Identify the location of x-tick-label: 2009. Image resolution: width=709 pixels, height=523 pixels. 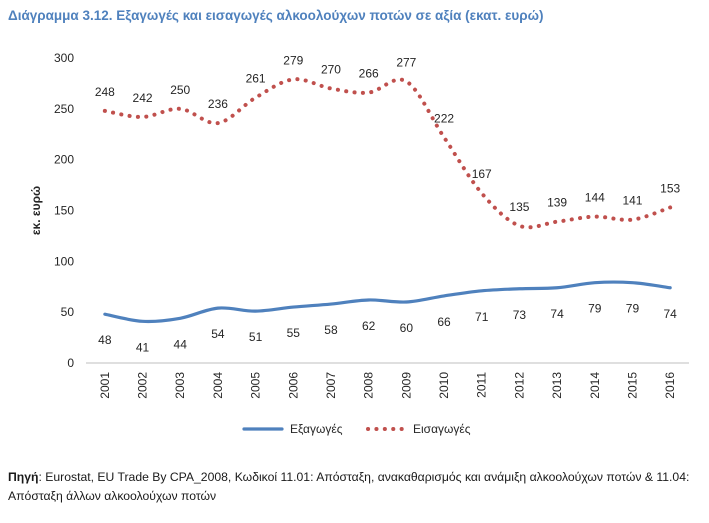
(406, 385).